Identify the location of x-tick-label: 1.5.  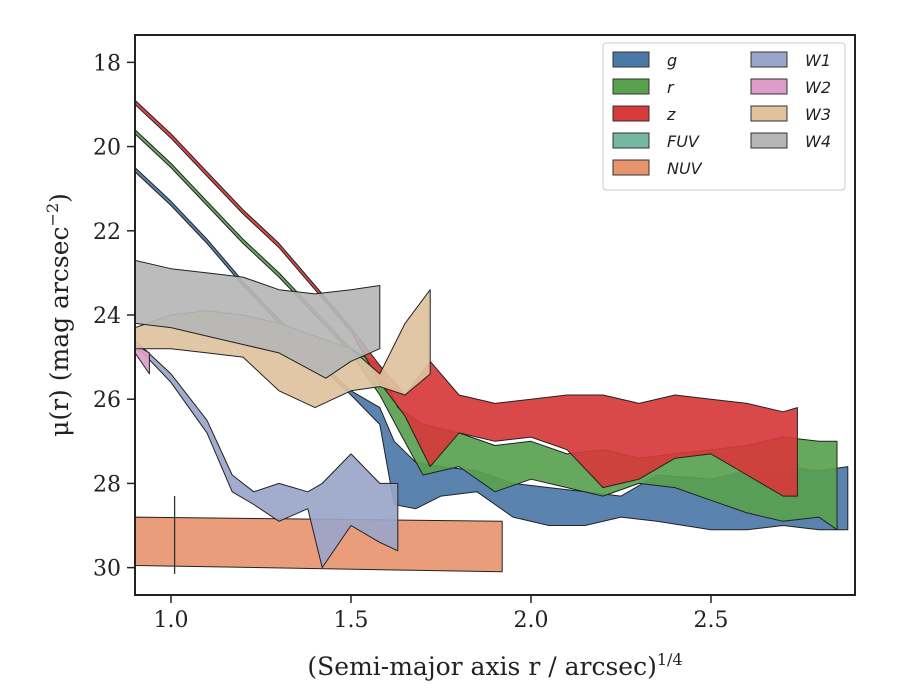
(351, 620).